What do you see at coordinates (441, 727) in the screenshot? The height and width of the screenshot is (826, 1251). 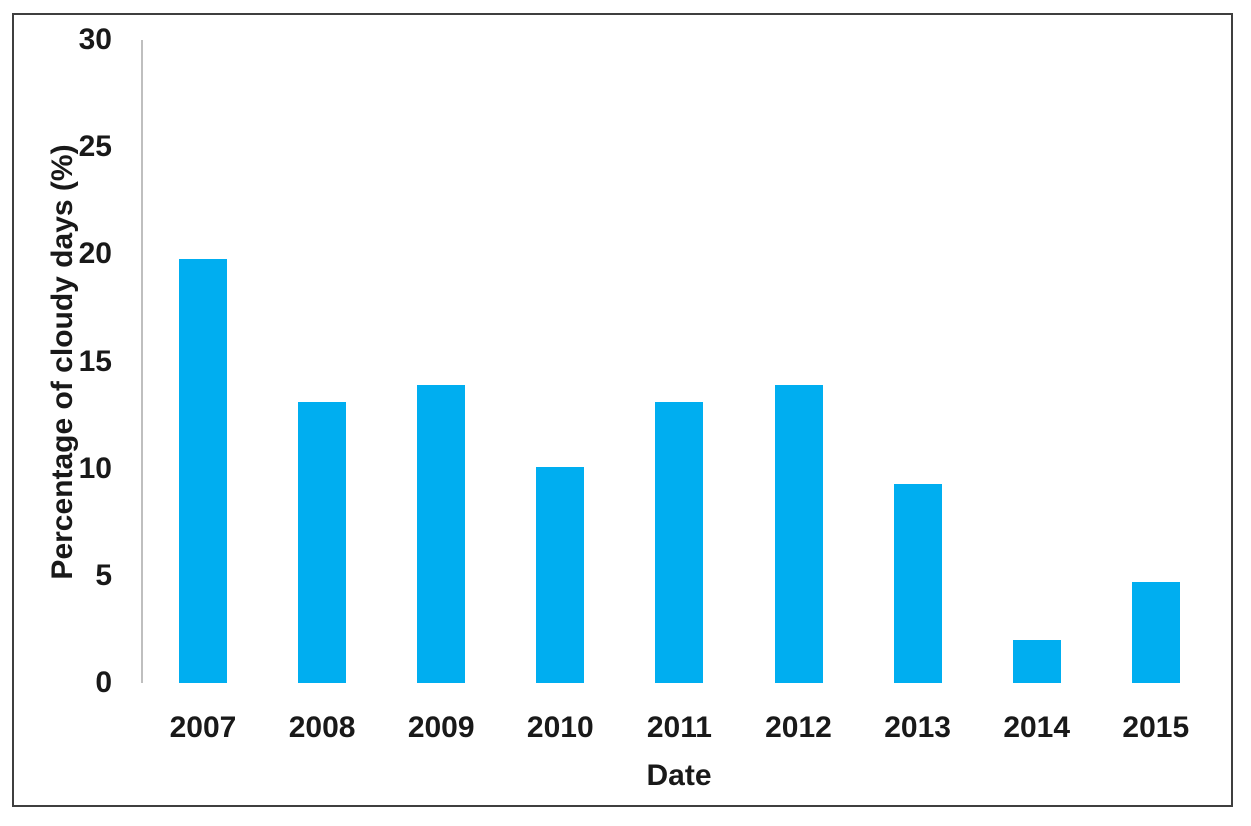 I see `x-tick-label: 2009` at bounding box center [441, 727].